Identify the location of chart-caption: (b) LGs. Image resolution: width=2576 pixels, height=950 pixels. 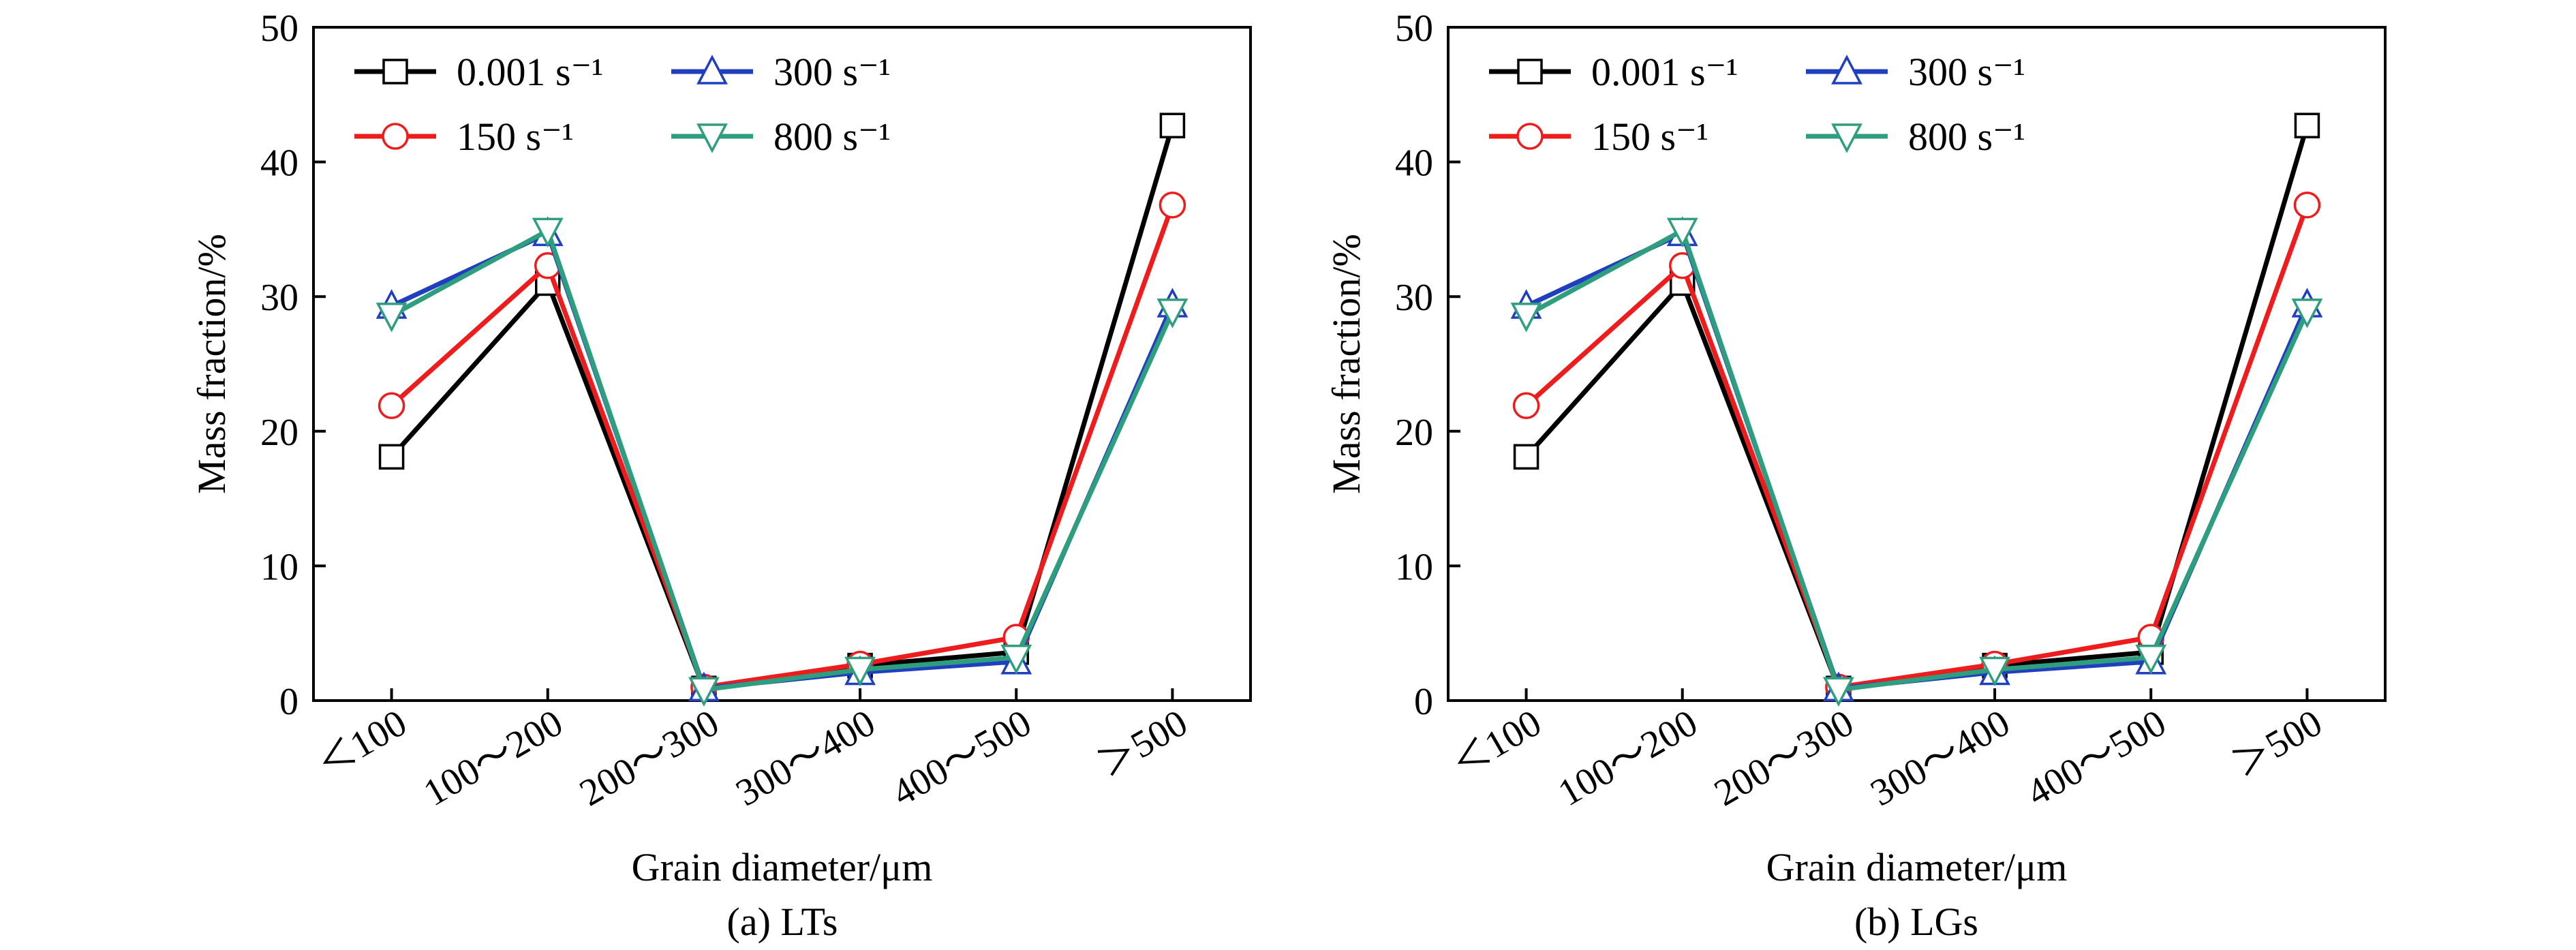
(1916, 922).